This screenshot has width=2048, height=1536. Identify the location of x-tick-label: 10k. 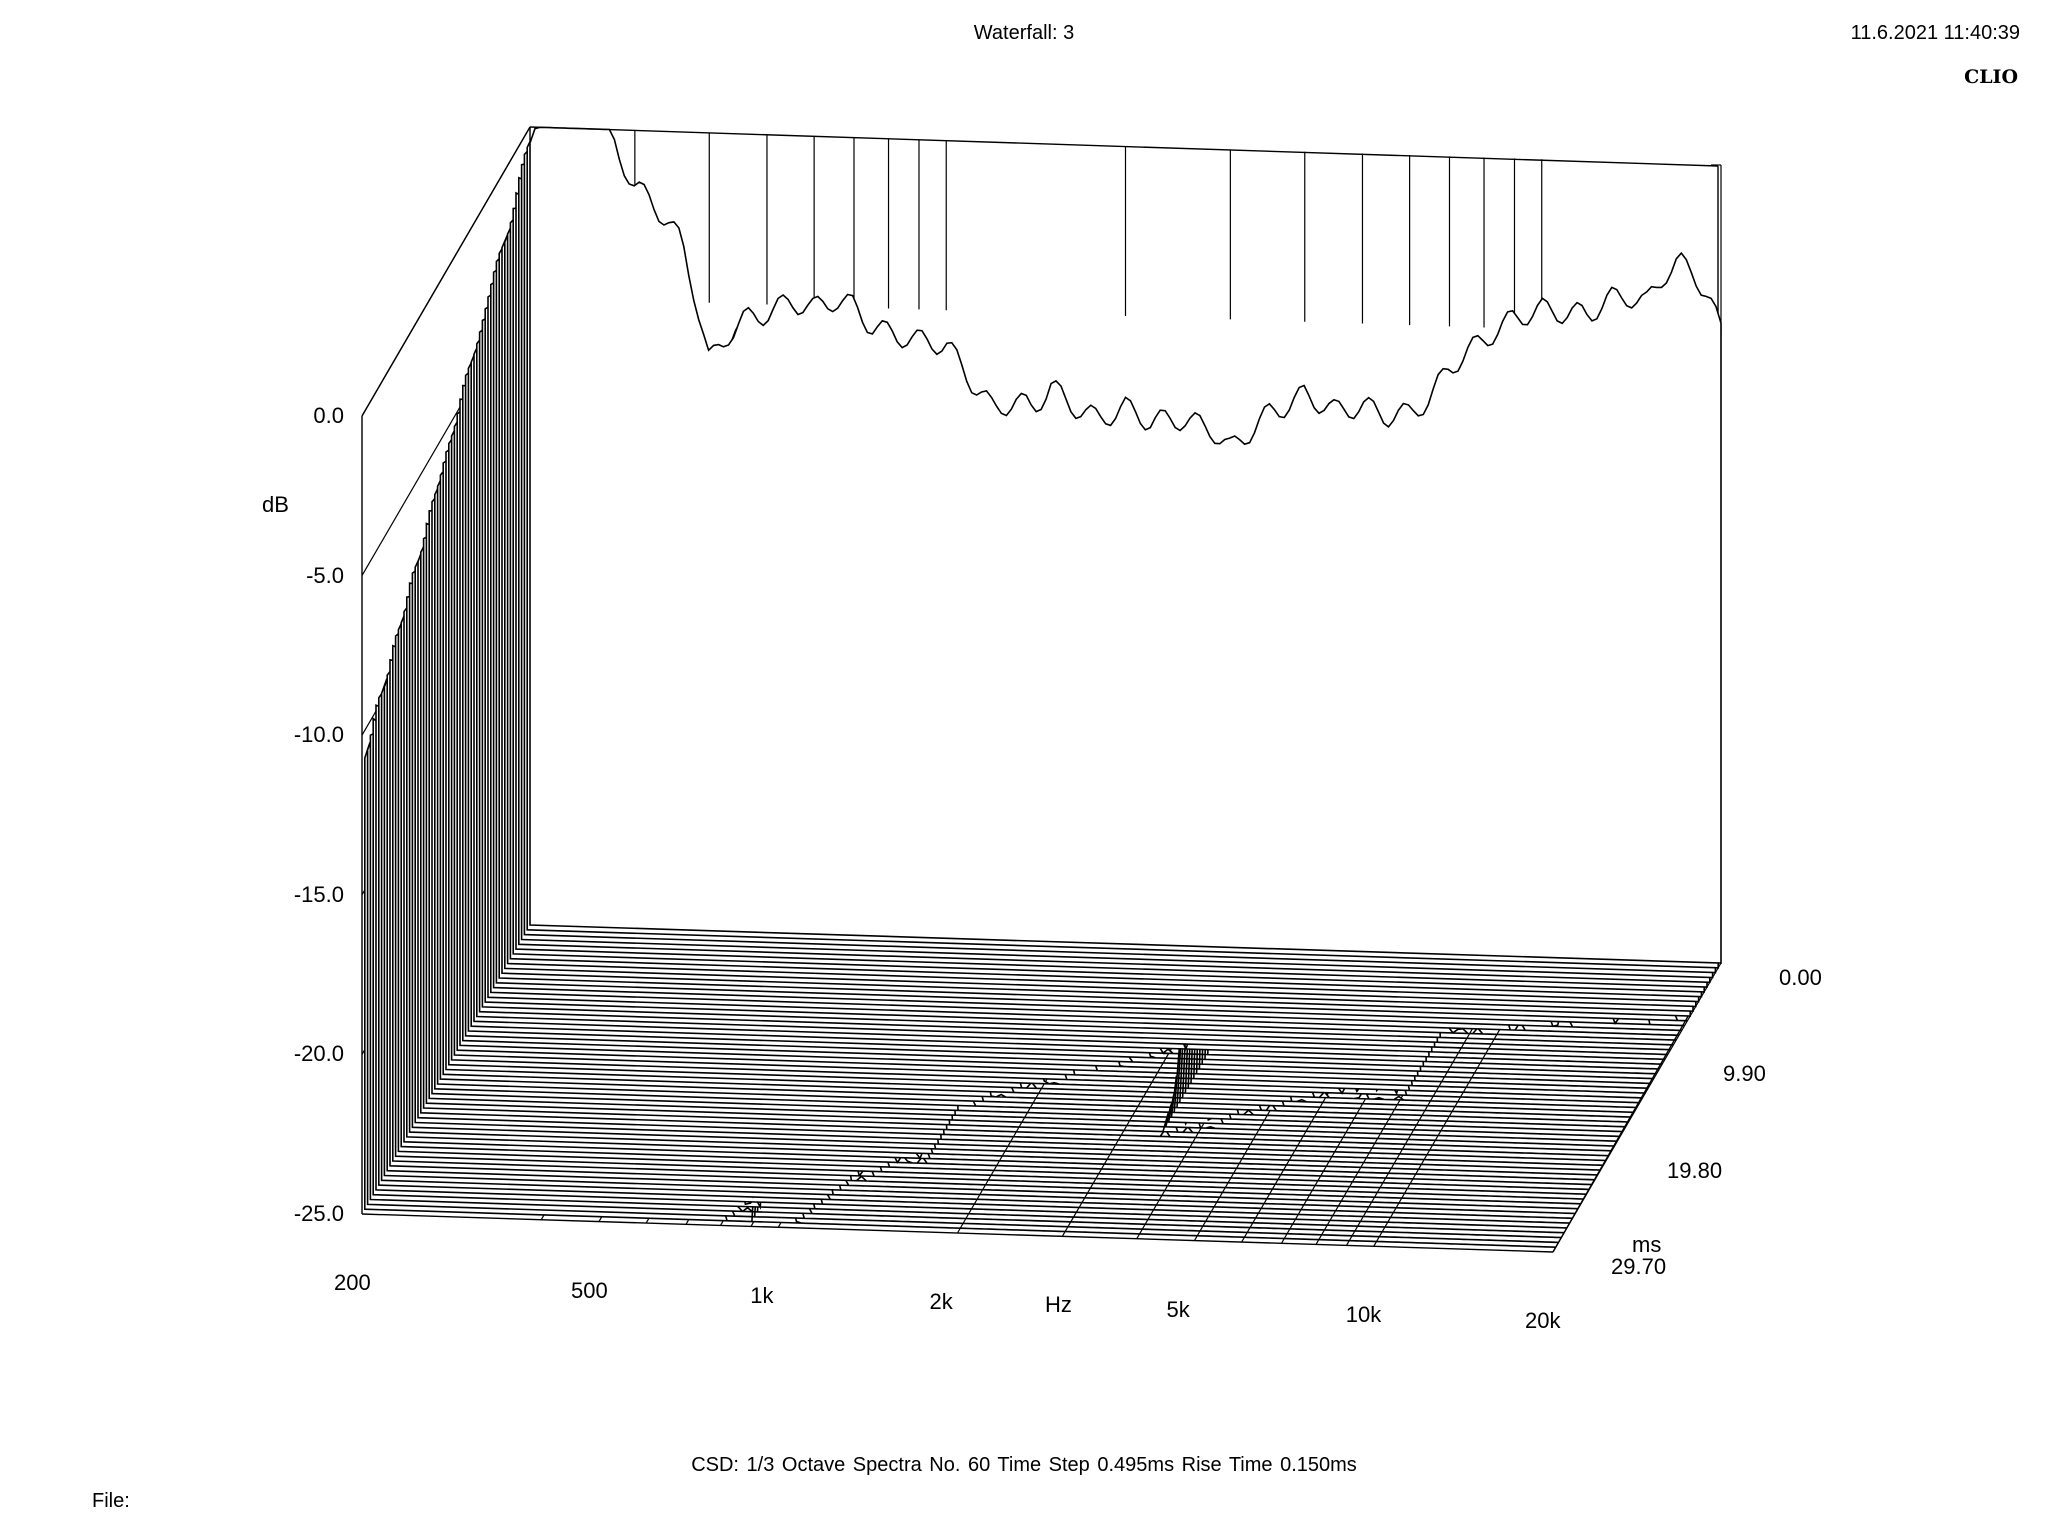
(1363, 1315).